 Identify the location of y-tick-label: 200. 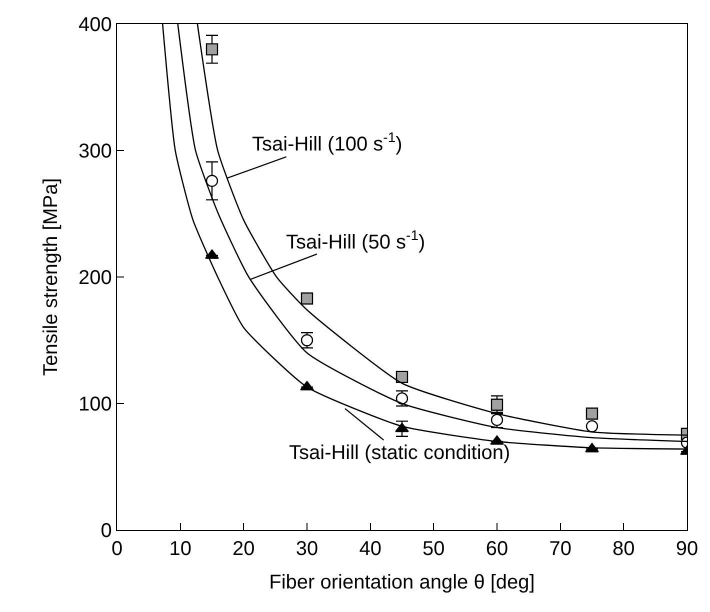
(95, 278).